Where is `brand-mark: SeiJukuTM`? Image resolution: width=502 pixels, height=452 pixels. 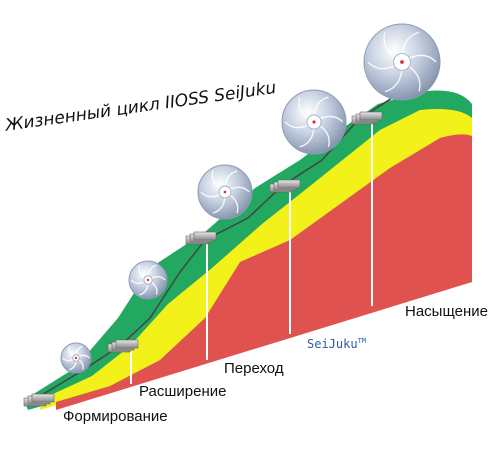
brand-mark: SeiJukuTM is located at coordinates (336, 344).